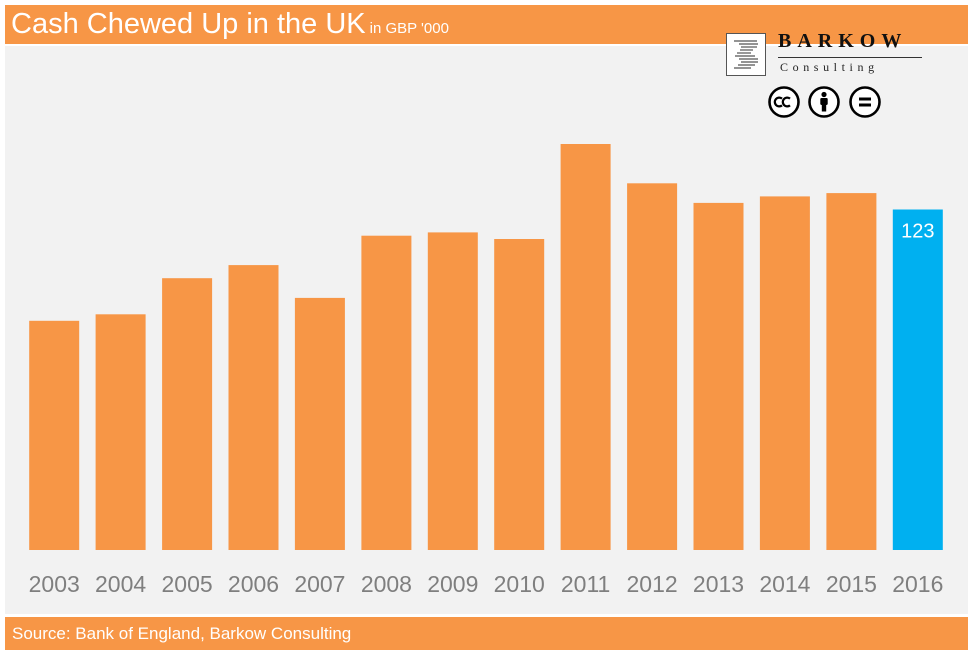  Describe the element at coordinates (187, 414) in the screenshot. I see `bar-2005` at that location.